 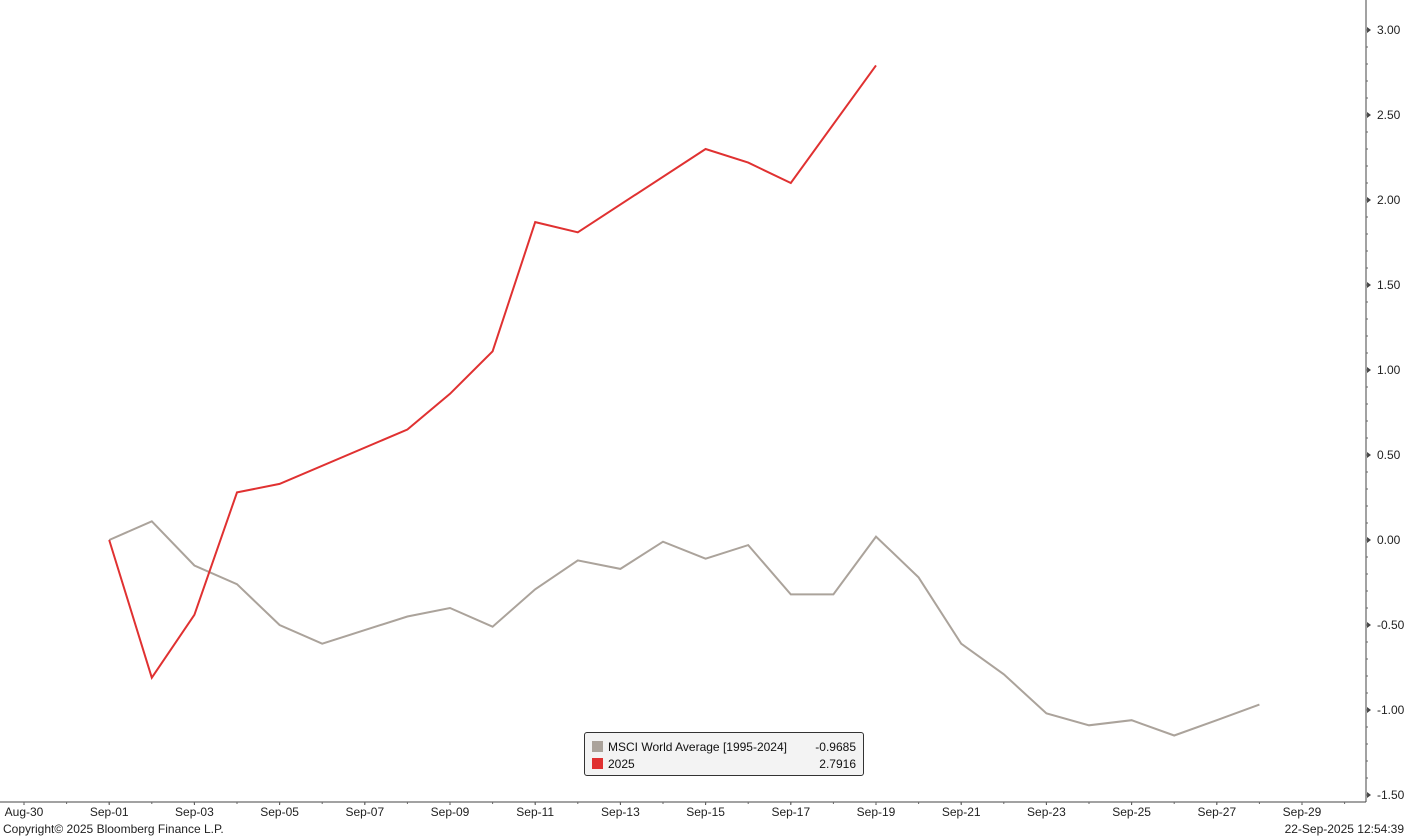 I want to click on y-tick-label: 2.50, so click(x=1389, y=115).